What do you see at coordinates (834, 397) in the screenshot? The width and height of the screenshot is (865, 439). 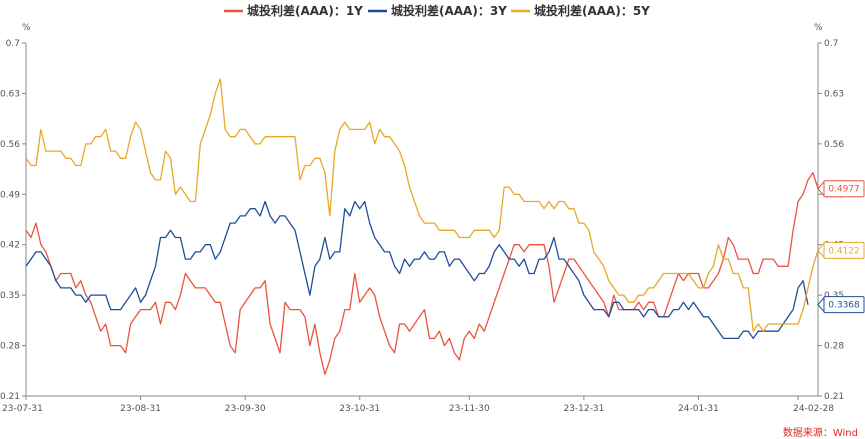 I see `y-tick-label-right: 0.21` at bounding box center [834, 397].